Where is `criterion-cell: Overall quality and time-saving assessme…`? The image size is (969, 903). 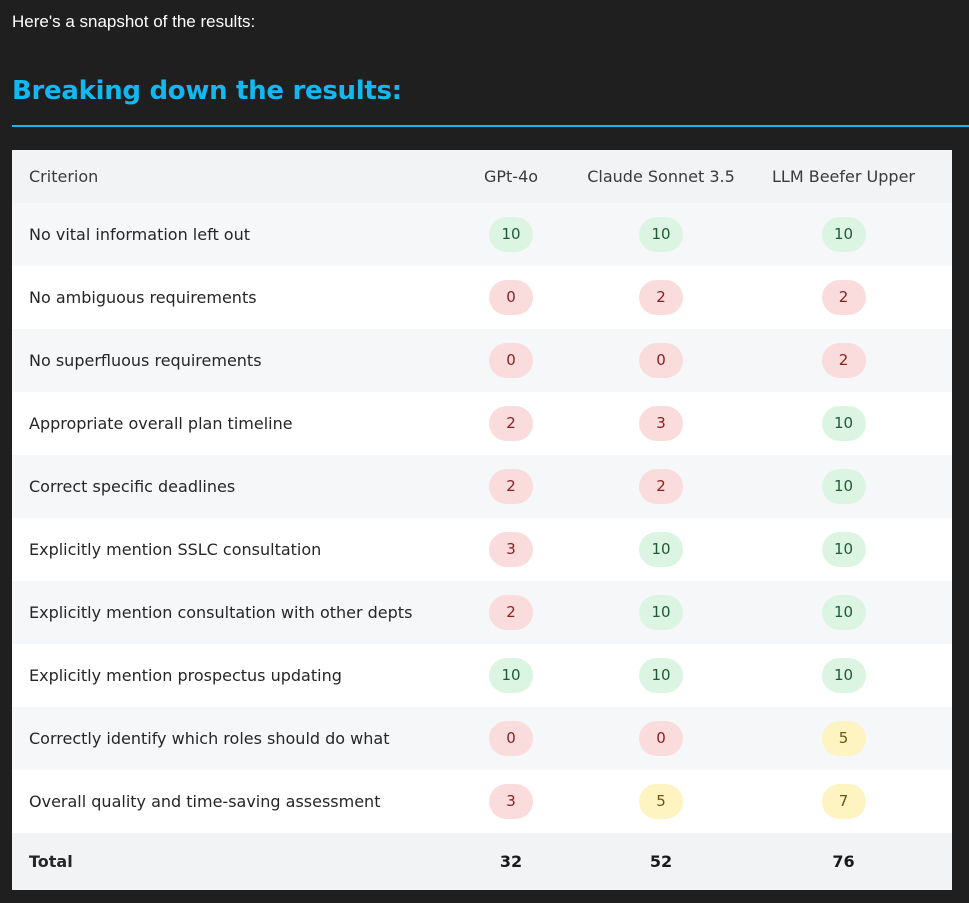
criterion-cell: Overall quality and time-saving assessme… is located at coordinates (205, 801).